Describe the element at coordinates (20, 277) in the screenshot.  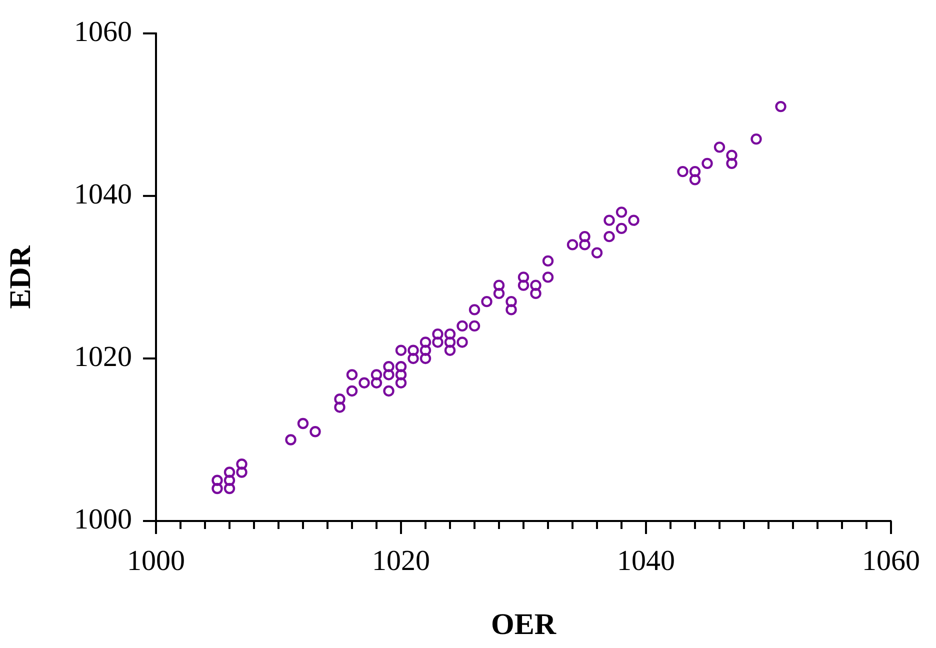
I see `y-axis-title: EDR` at that location.